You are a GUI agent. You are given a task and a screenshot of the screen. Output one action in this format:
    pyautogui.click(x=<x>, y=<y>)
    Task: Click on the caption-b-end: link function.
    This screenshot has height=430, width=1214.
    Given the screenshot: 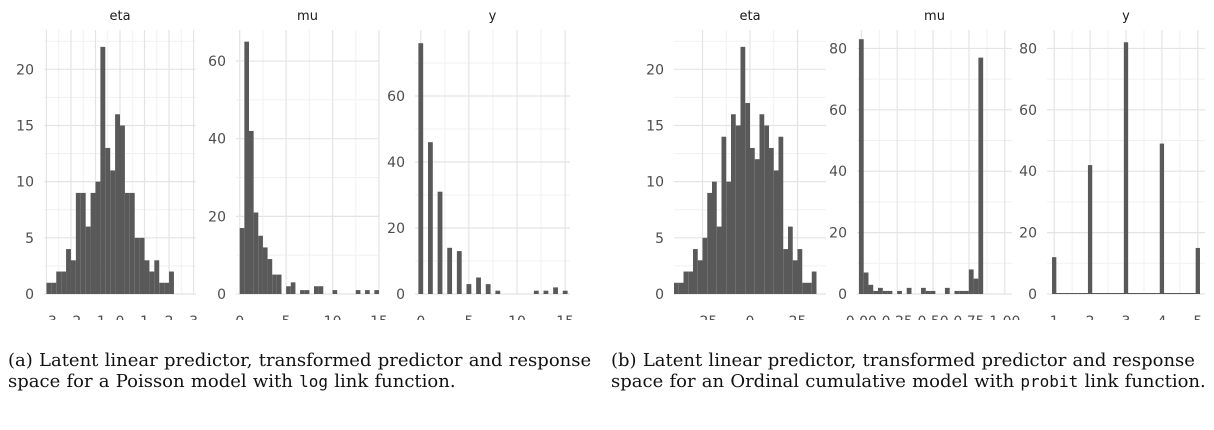 What is the action you would take?
    pyautogui.click(x=1145, y=381)
    